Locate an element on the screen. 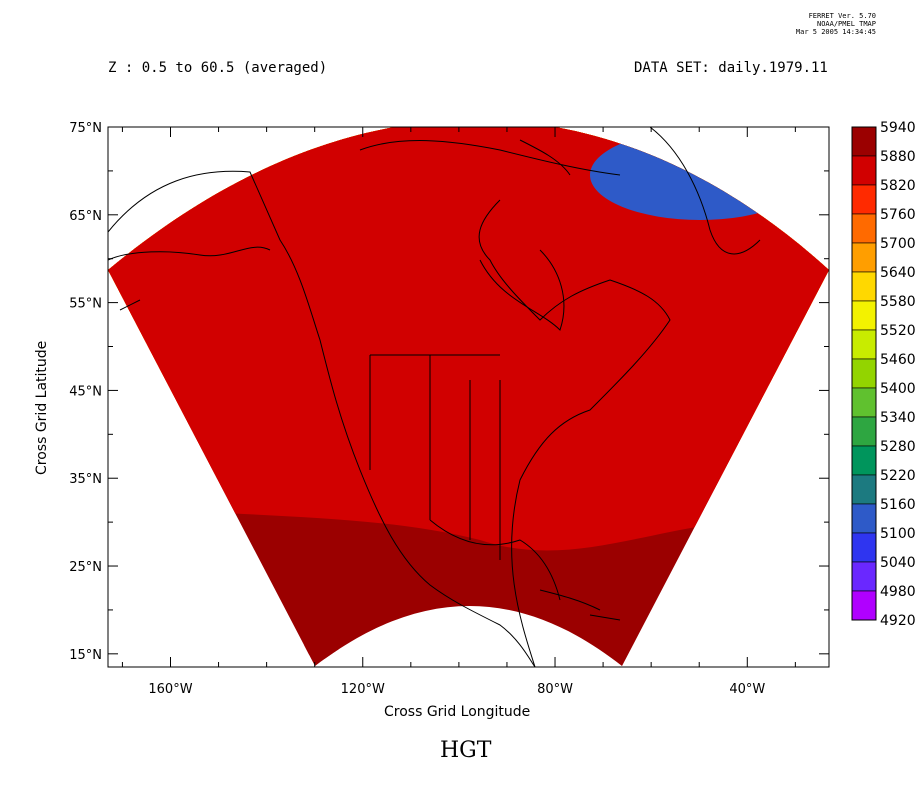  x-tick-label: 80°W is located at coordinates (555, 689).